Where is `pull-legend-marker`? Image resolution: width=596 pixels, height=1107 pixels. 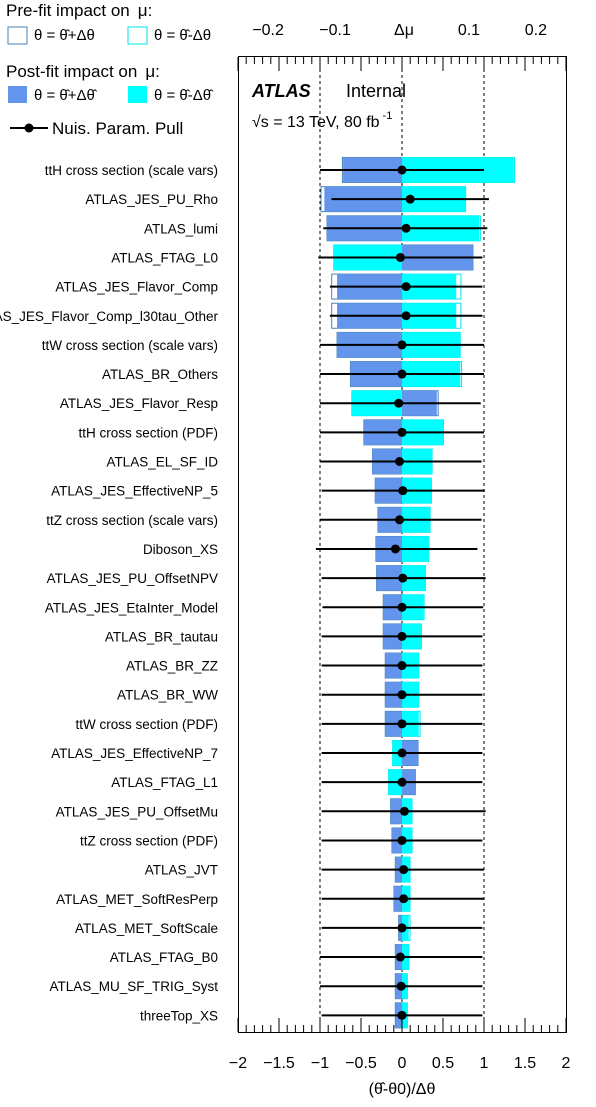
pull-legend-marker is located at coordinates (29, 128).